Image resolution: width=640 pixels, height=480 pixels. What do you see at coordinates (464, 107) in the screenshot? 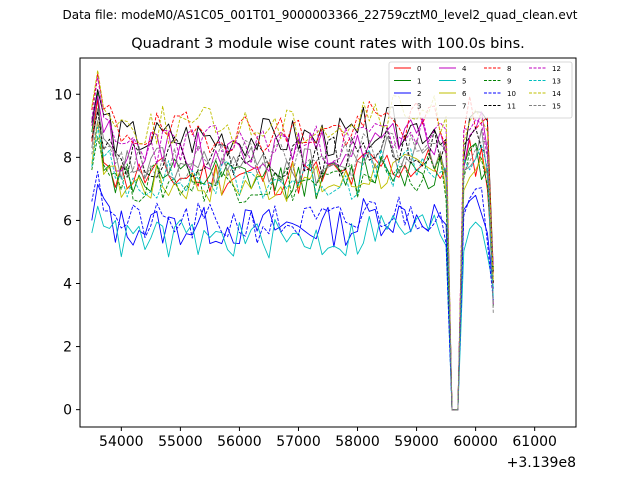
I see `legend-label-7: 7` at bounding box center [464, 107].